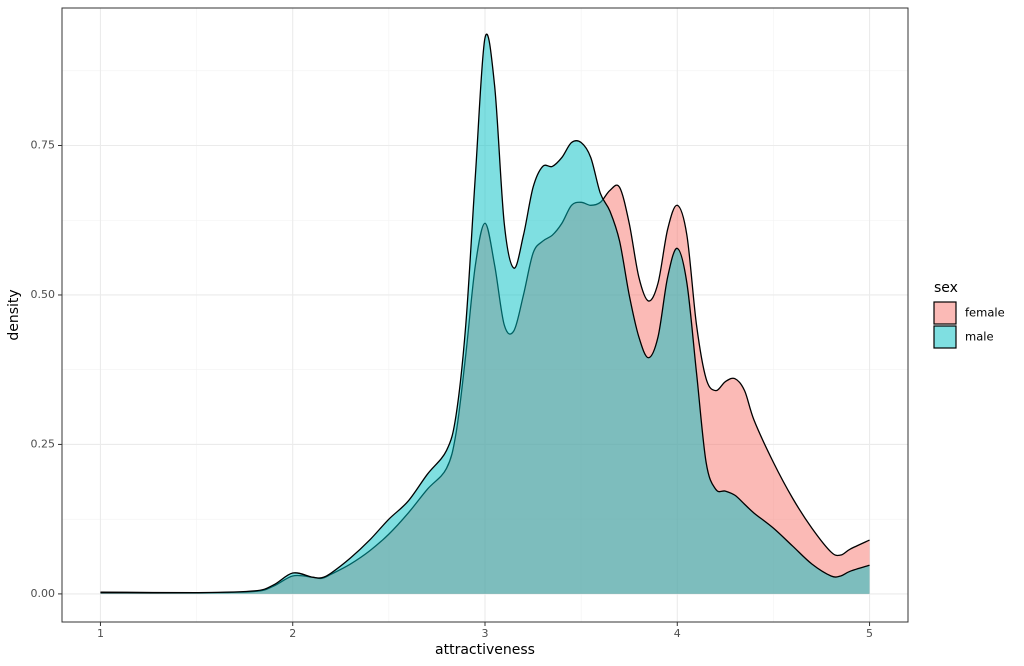 The image size is (1024, 666). I want to click on x-tick-label: 3, so click(485, 633).